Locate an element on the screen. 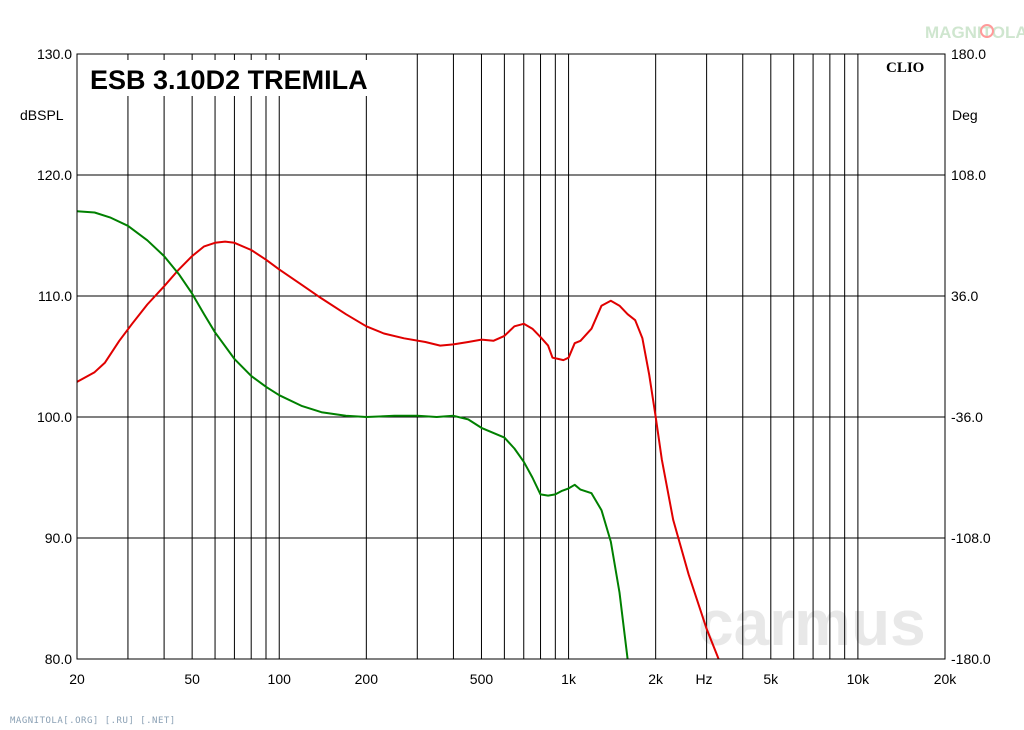 The width and height of the screenshot is (1024, 730). title-background is located at coordinates (236, 78).